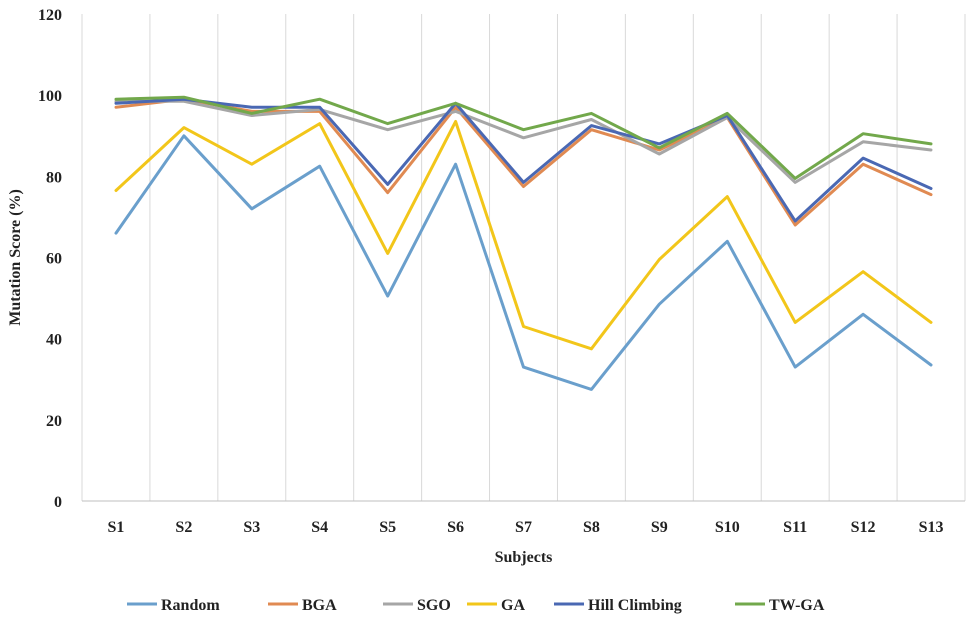 This screenshot has height=622, width=975. What do you see at coordinates (54, 421) in the screenshot?
I see `y-tick-label: 20` at bounding box center [54, 421].